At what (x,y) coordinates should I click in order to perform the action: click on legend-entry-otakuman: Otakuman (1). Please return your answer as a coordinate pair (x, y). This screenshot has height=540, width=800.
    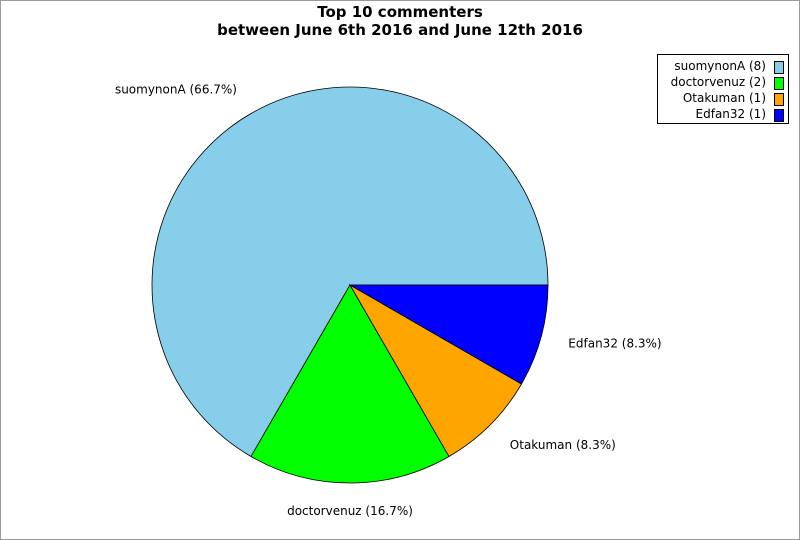
    Looking at the image, I should click on (724, 98).